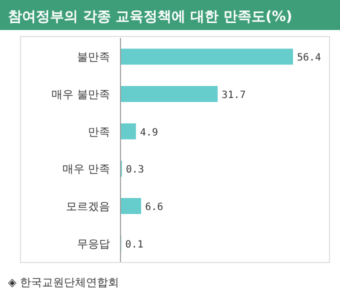 The height and width of the screenshot is (300, 340). Describe the element at coordinates (88, 206) in the screenshot. I see `y-tick-label: 모르겠음` at that location.